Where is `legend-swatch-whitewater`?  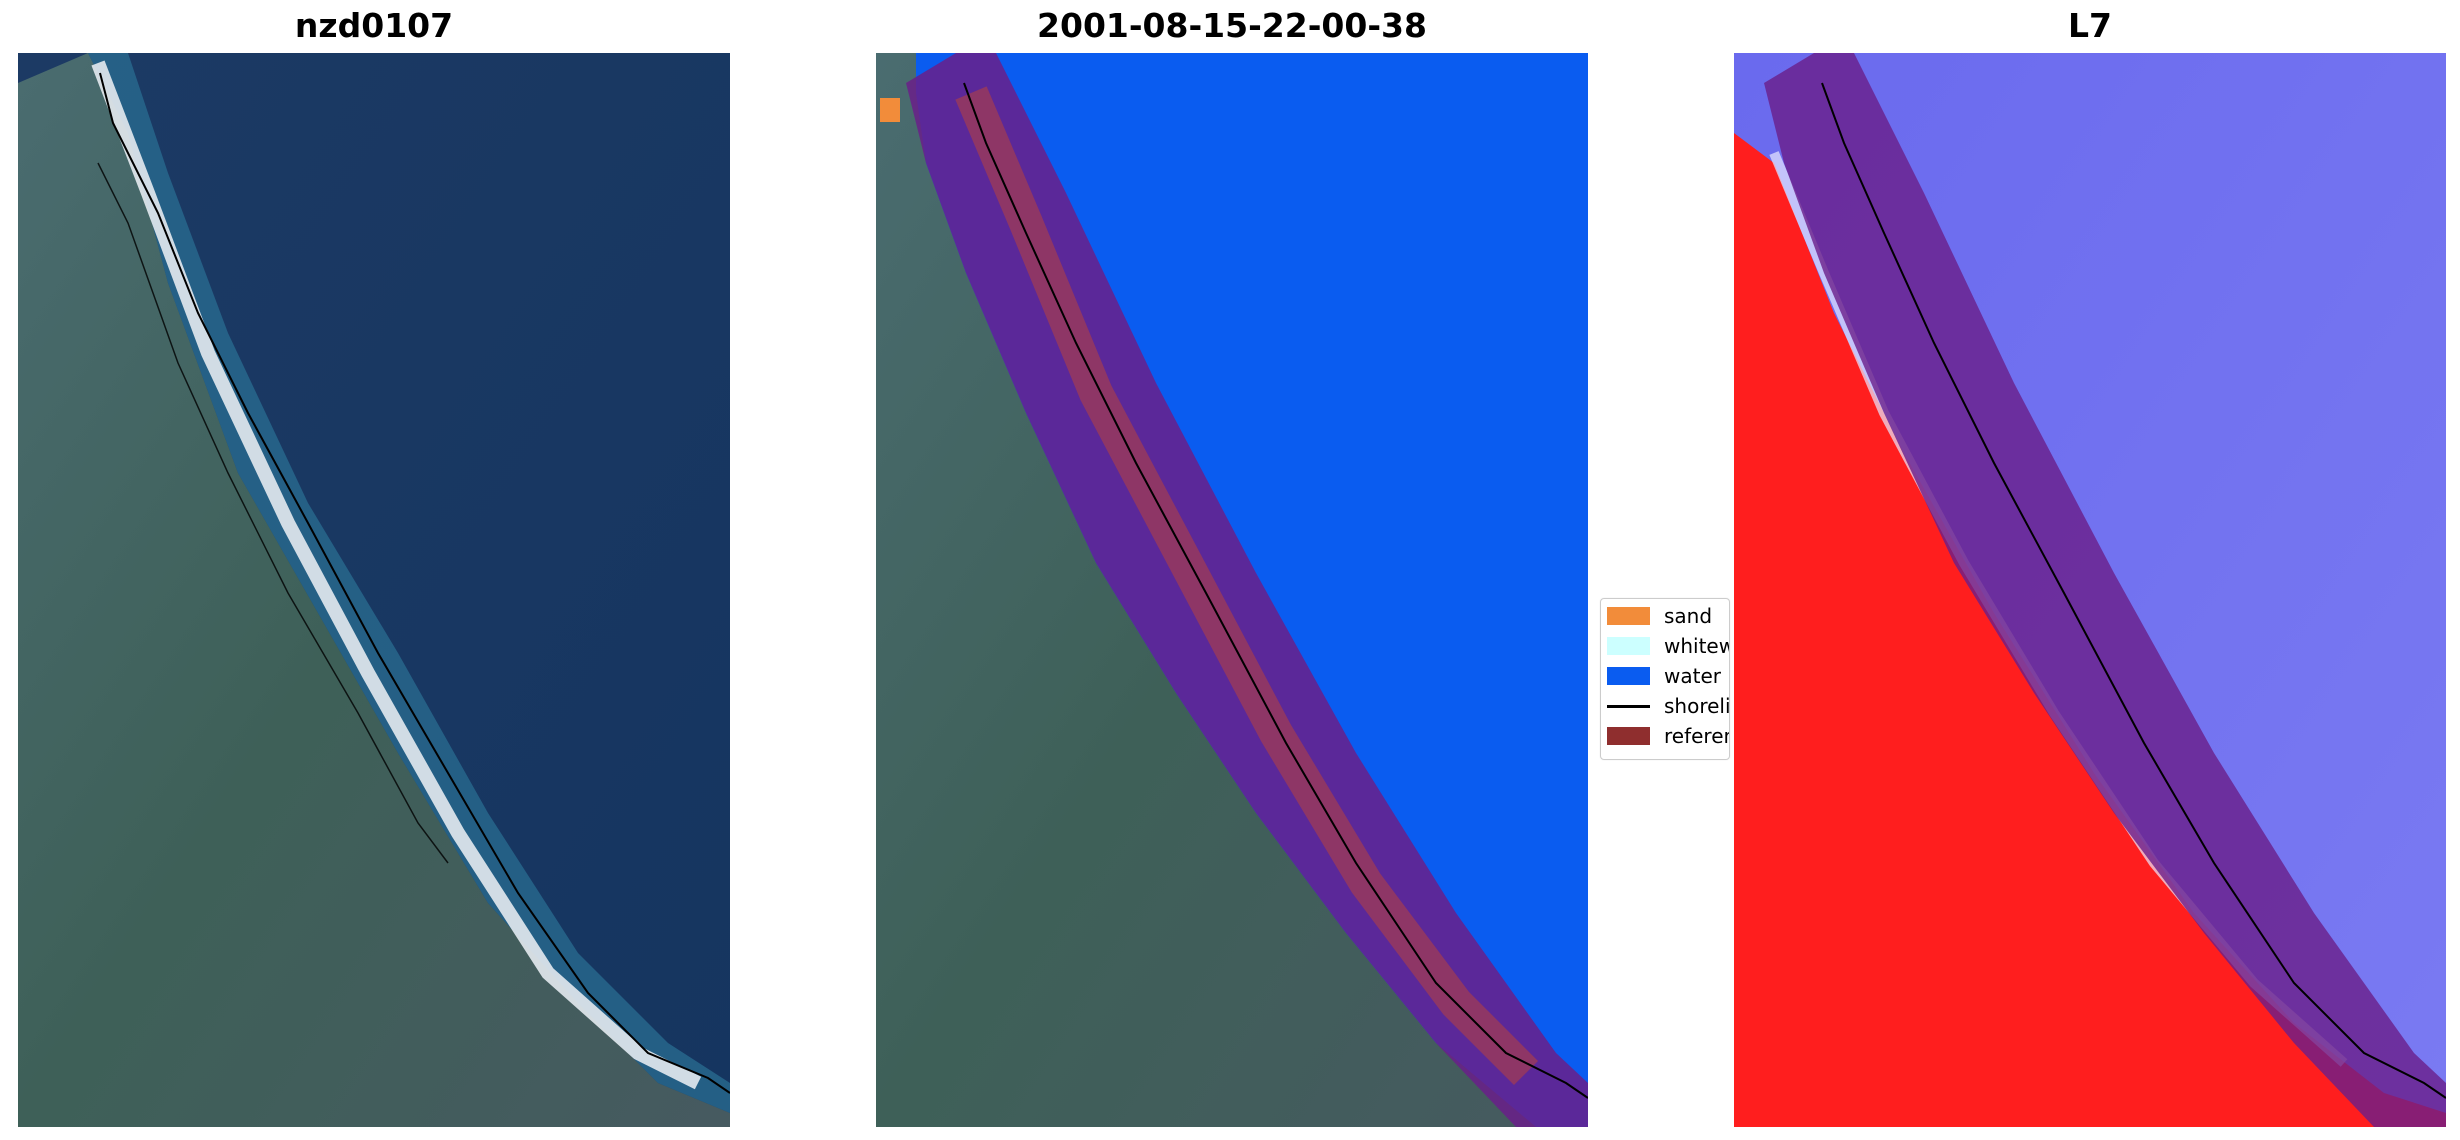
legend-swatch-whitewater is located at coordinates (1628, 646).